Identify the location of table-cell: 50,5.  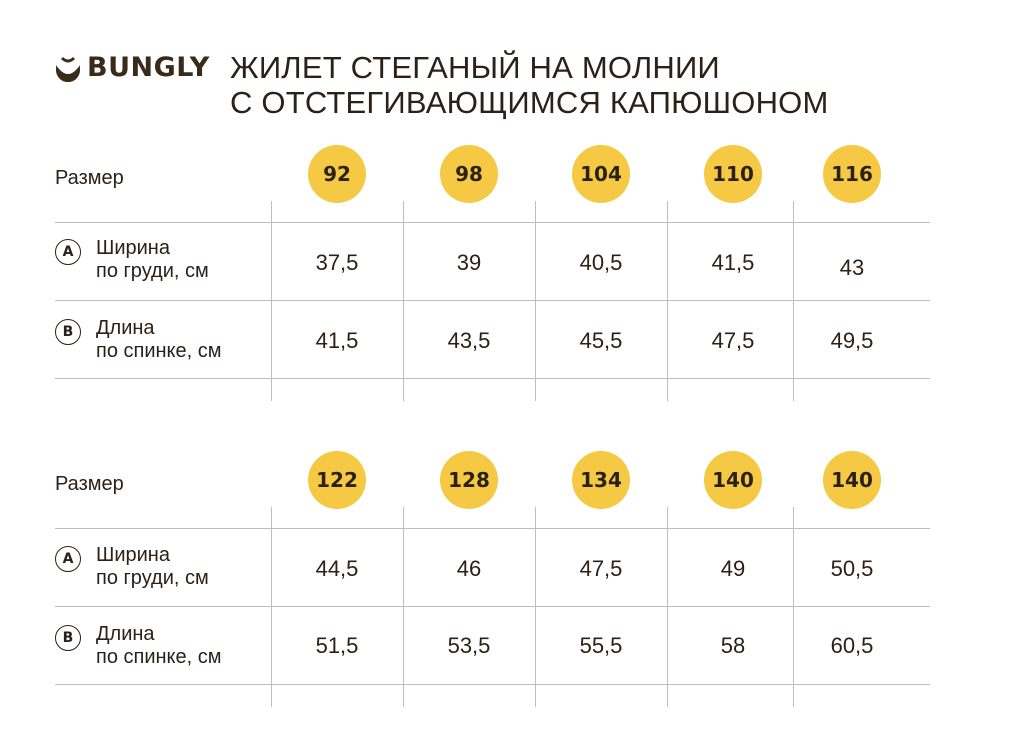
(852, 568).